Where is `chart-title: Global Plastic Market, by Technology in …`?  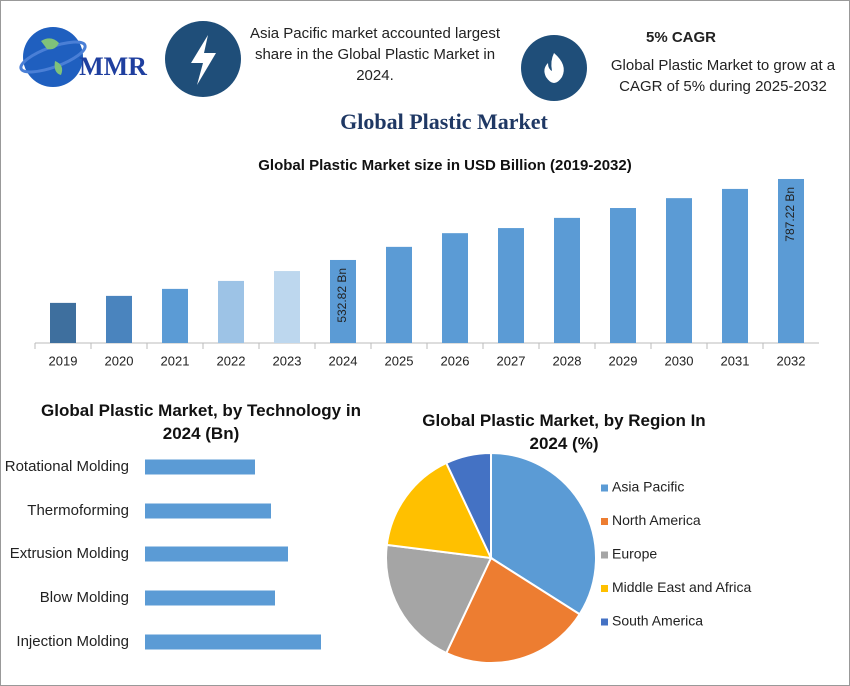 chart-title: Global Plastic Market, by Technology in … is located at coordinates (201, 422).